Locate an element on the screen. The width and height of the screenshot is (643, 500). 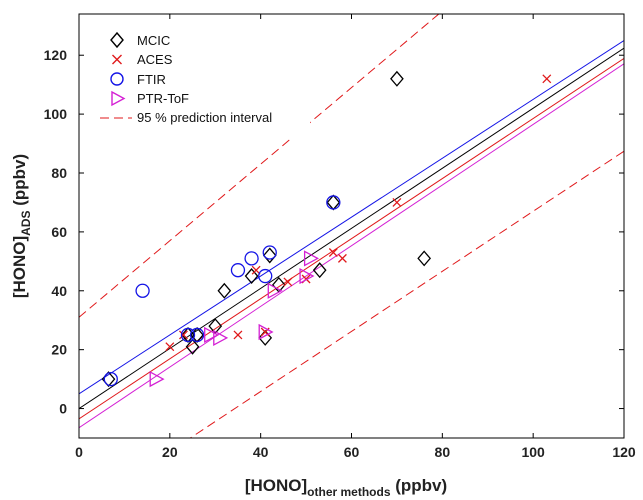
x-tick-label: 120 is located at coordinates (624, 452).